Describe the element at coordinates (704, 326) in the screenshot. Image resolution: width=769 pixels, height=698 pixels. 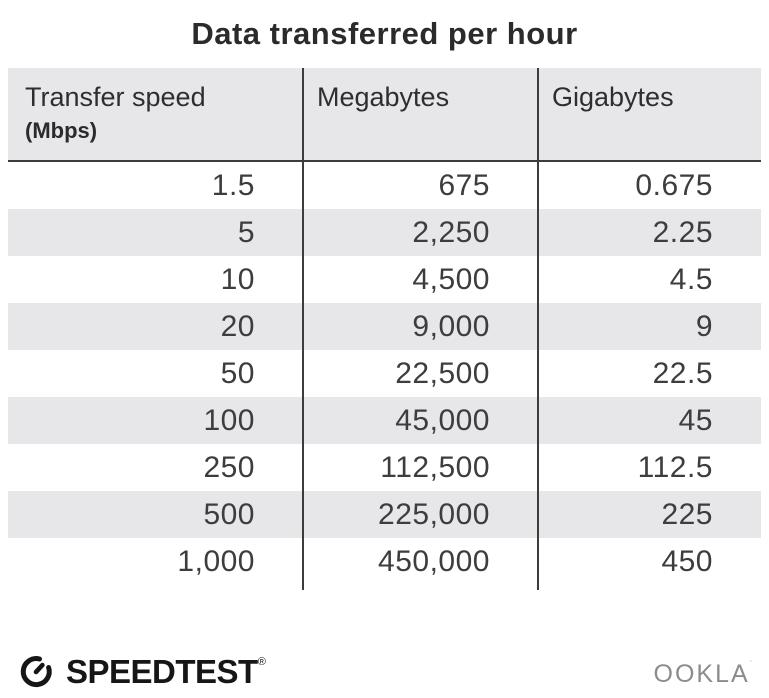
I see `table-cell: 9` at that location.